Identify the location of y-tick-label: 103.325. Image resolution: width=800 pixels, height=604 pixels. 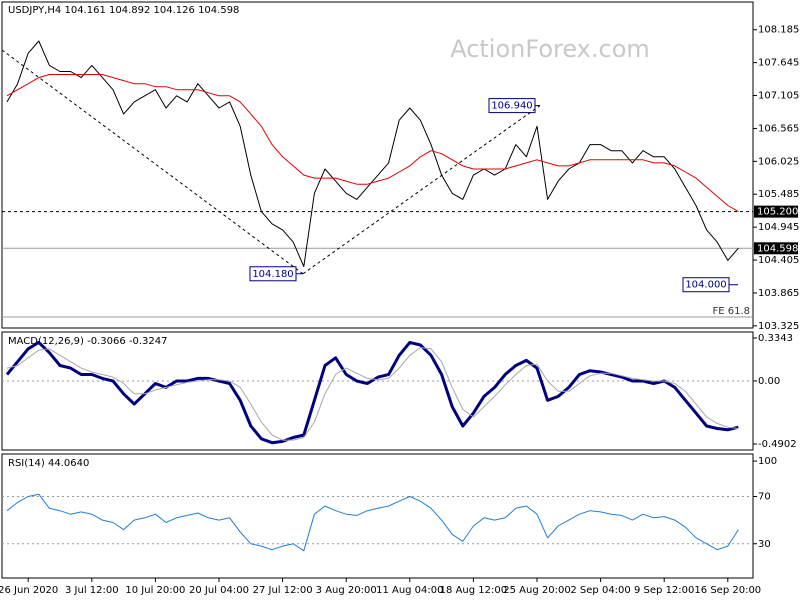
(778, 326).